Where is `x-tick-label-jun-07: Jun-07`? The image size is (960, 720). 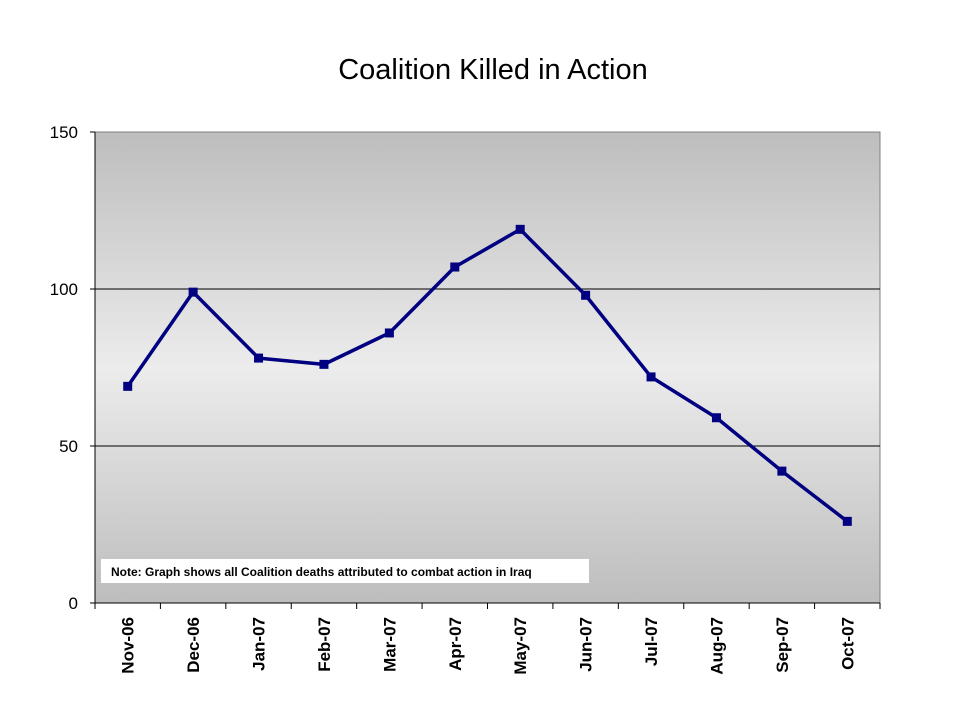 x-tick-label-jun-07: Jun-07 is located at coordinates (586, 644).